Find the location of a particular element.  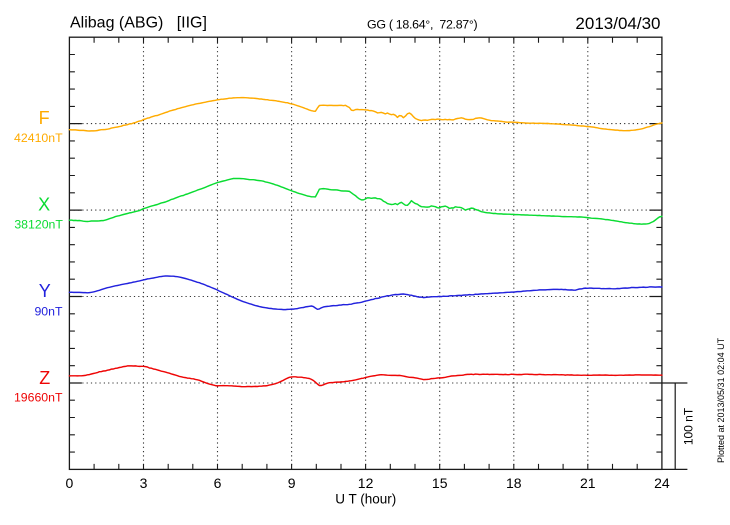

svg-text: 100 nT is located at coordinates (688, 426).